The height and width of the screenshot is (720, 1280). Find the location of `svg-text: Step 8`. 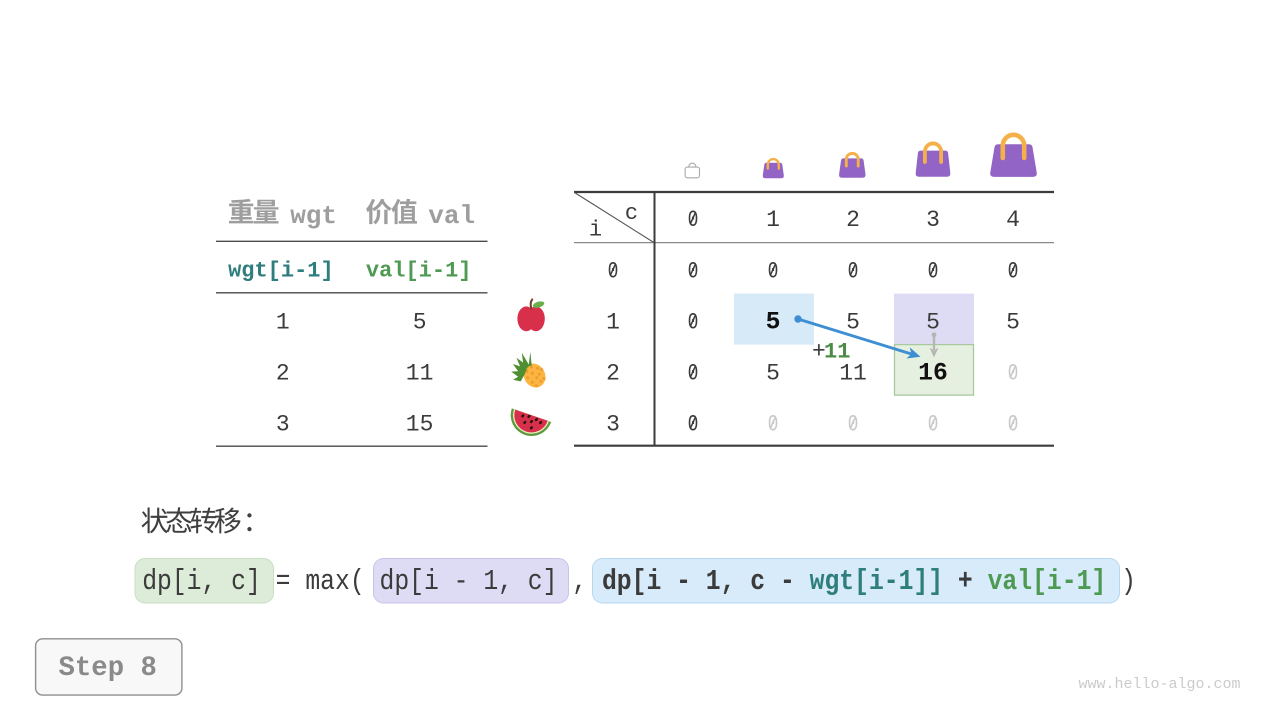

svg-text: Step 8 is located at coordinates (108, 668).